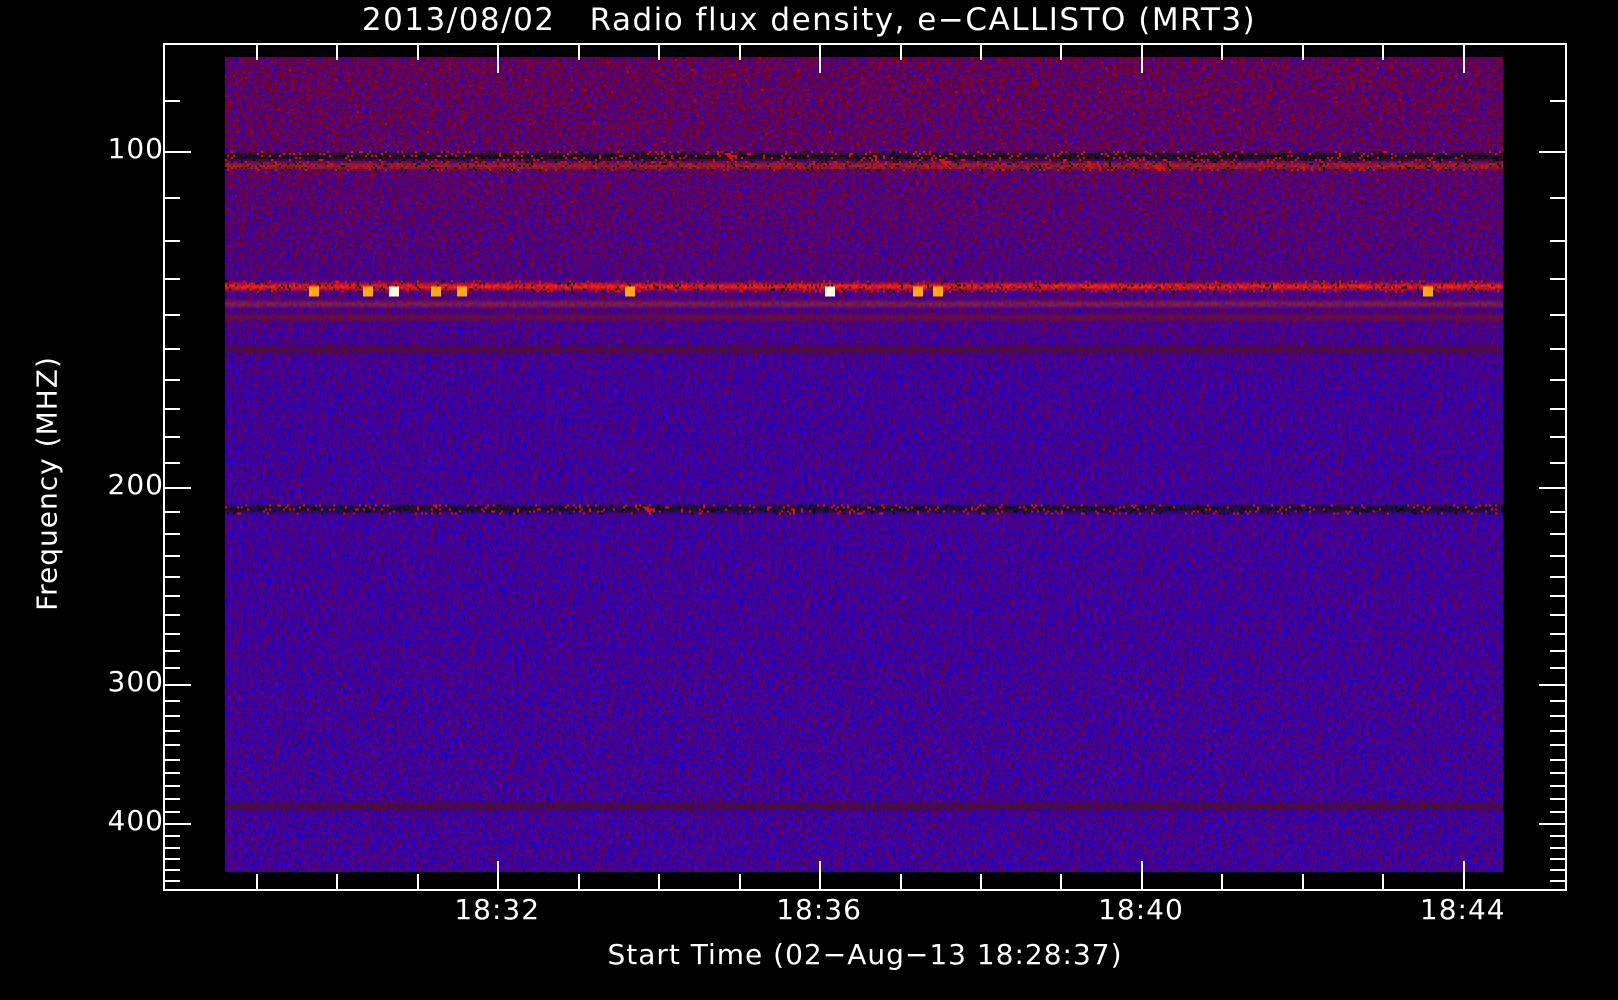 The height and width of the screenshot is (1000, 1618). Describe the element at coordinates (819, 909) in the screenshot. I see `x-tick-label-18-36: 18:36` at that location.